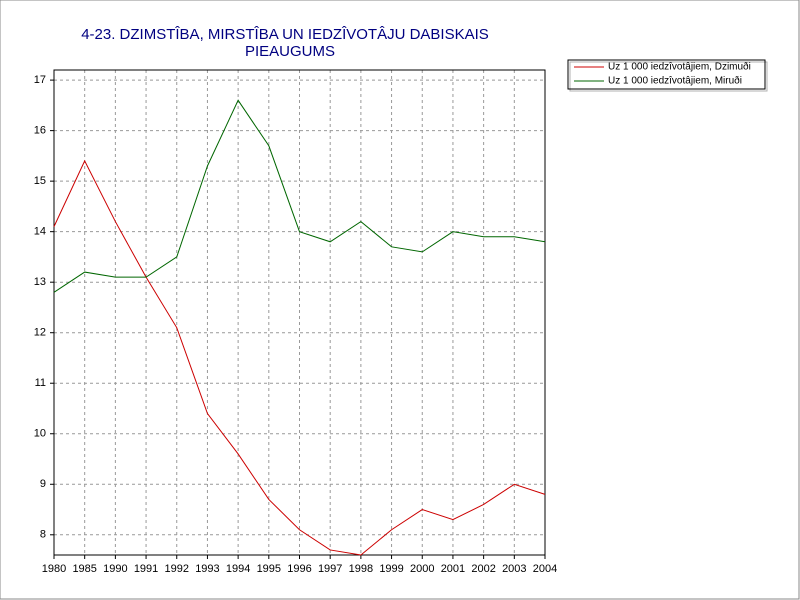  I want to click on x-tick-label: 1990, so click(115, 569).